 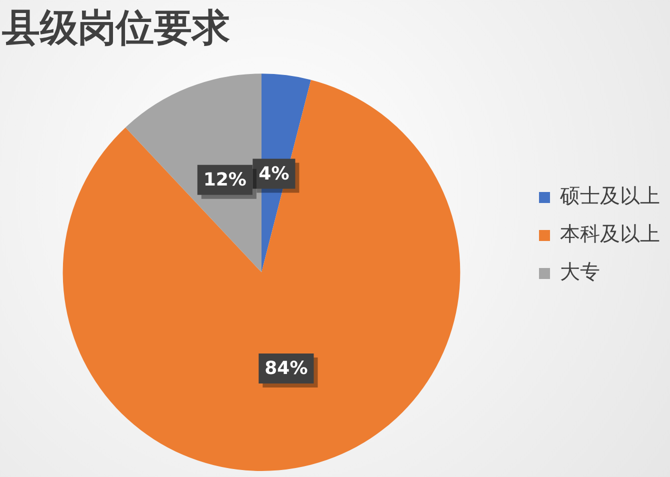 What do you see at coordinates (610, 234) in the screenshot?
I see `legend-label: 本科及以上` at bounding box center [610, 234].